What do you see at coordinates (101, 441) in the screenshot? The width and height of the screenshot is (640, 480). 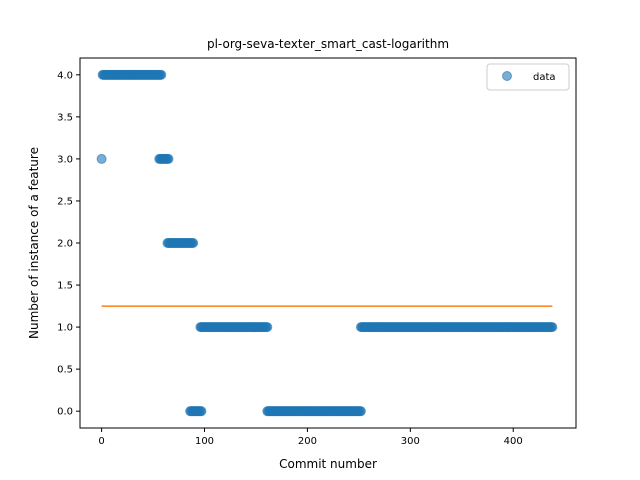 I see `x-tick-label: 0` at bounding box center [101, 441].